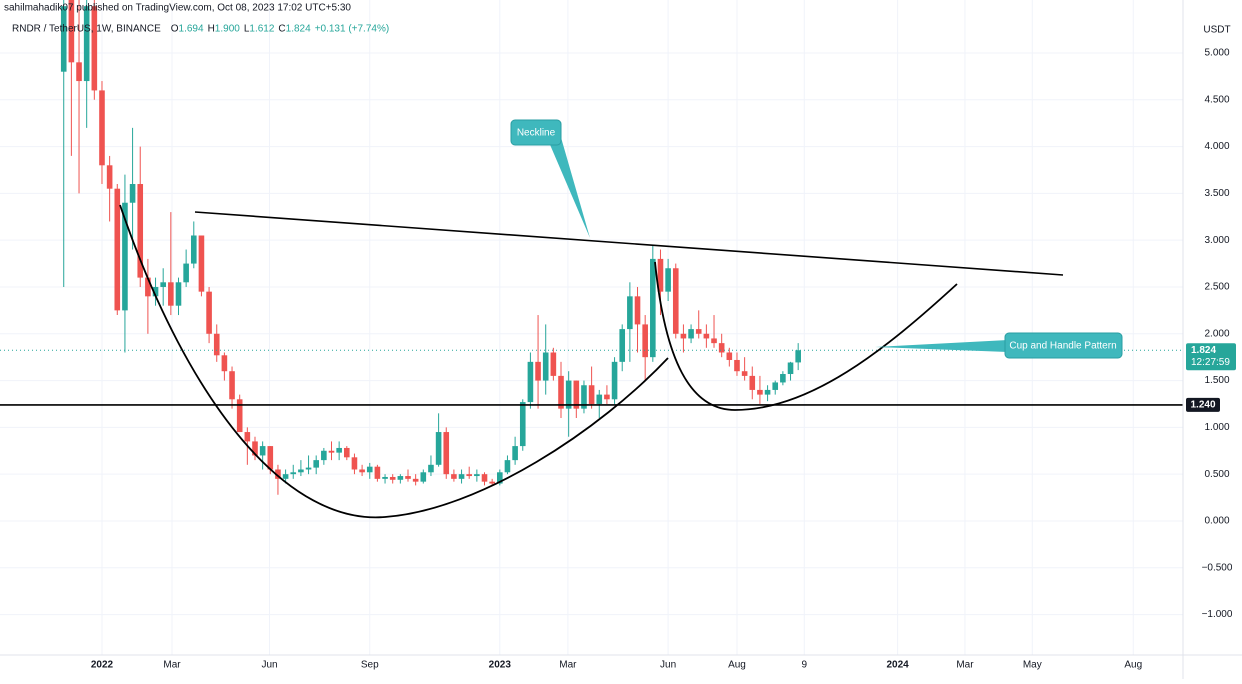 This screenshot has width=1242, height=684. What do you see at coordinates (1063, 345) in the screenshot?
I see `callout-box` at bounding box center [1063, 345].